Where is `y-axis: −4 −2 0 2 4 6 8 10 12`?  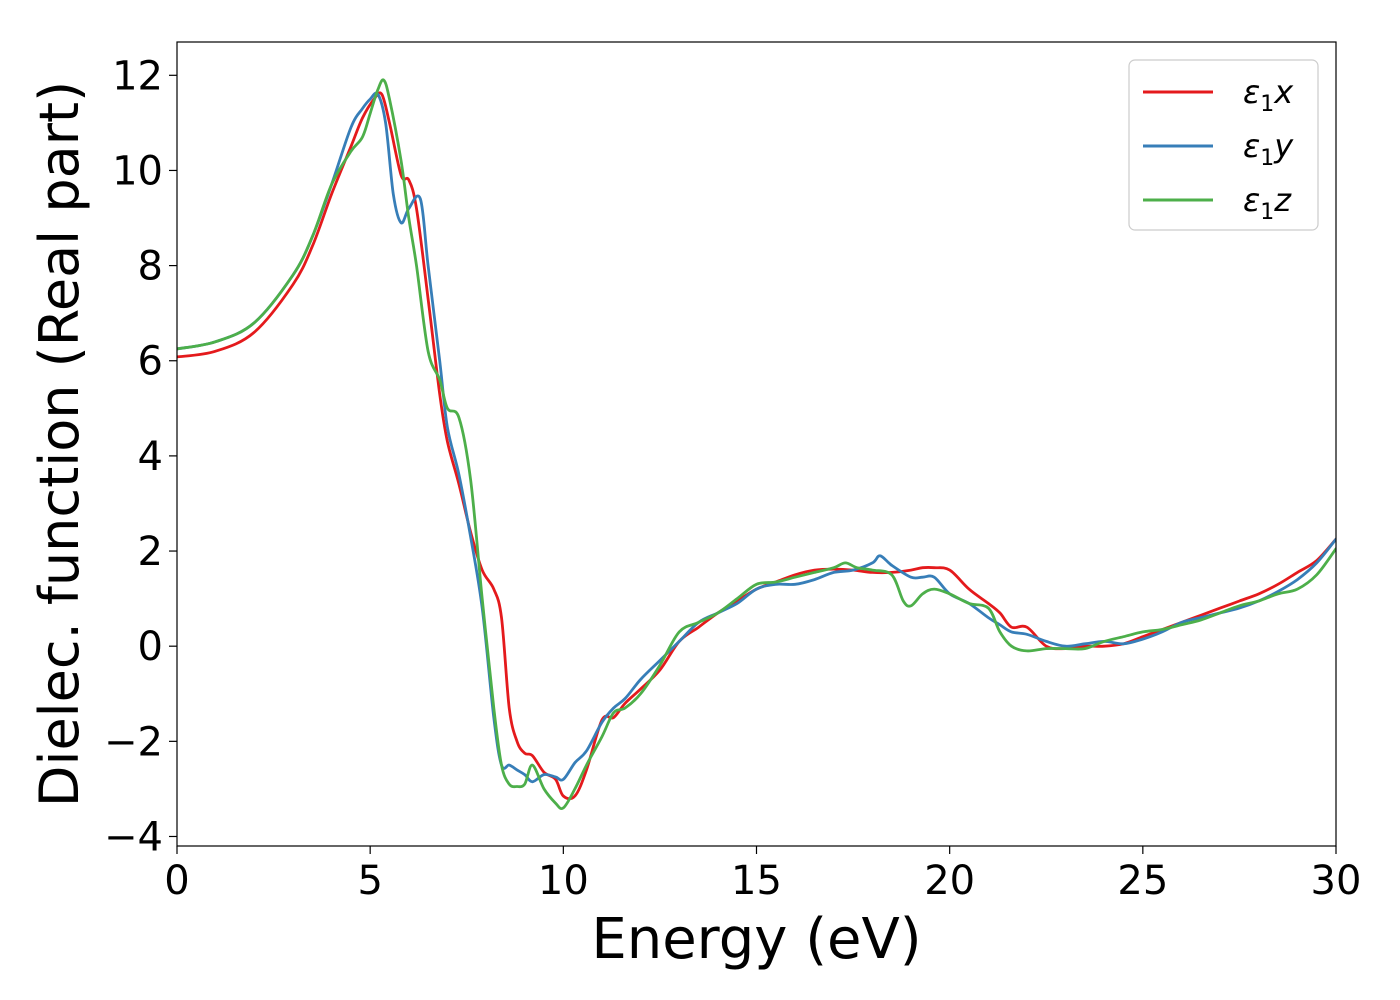 y-axis: −4 −2 0 2 4 6 8 10 12 is located at coordinates (140, 456).